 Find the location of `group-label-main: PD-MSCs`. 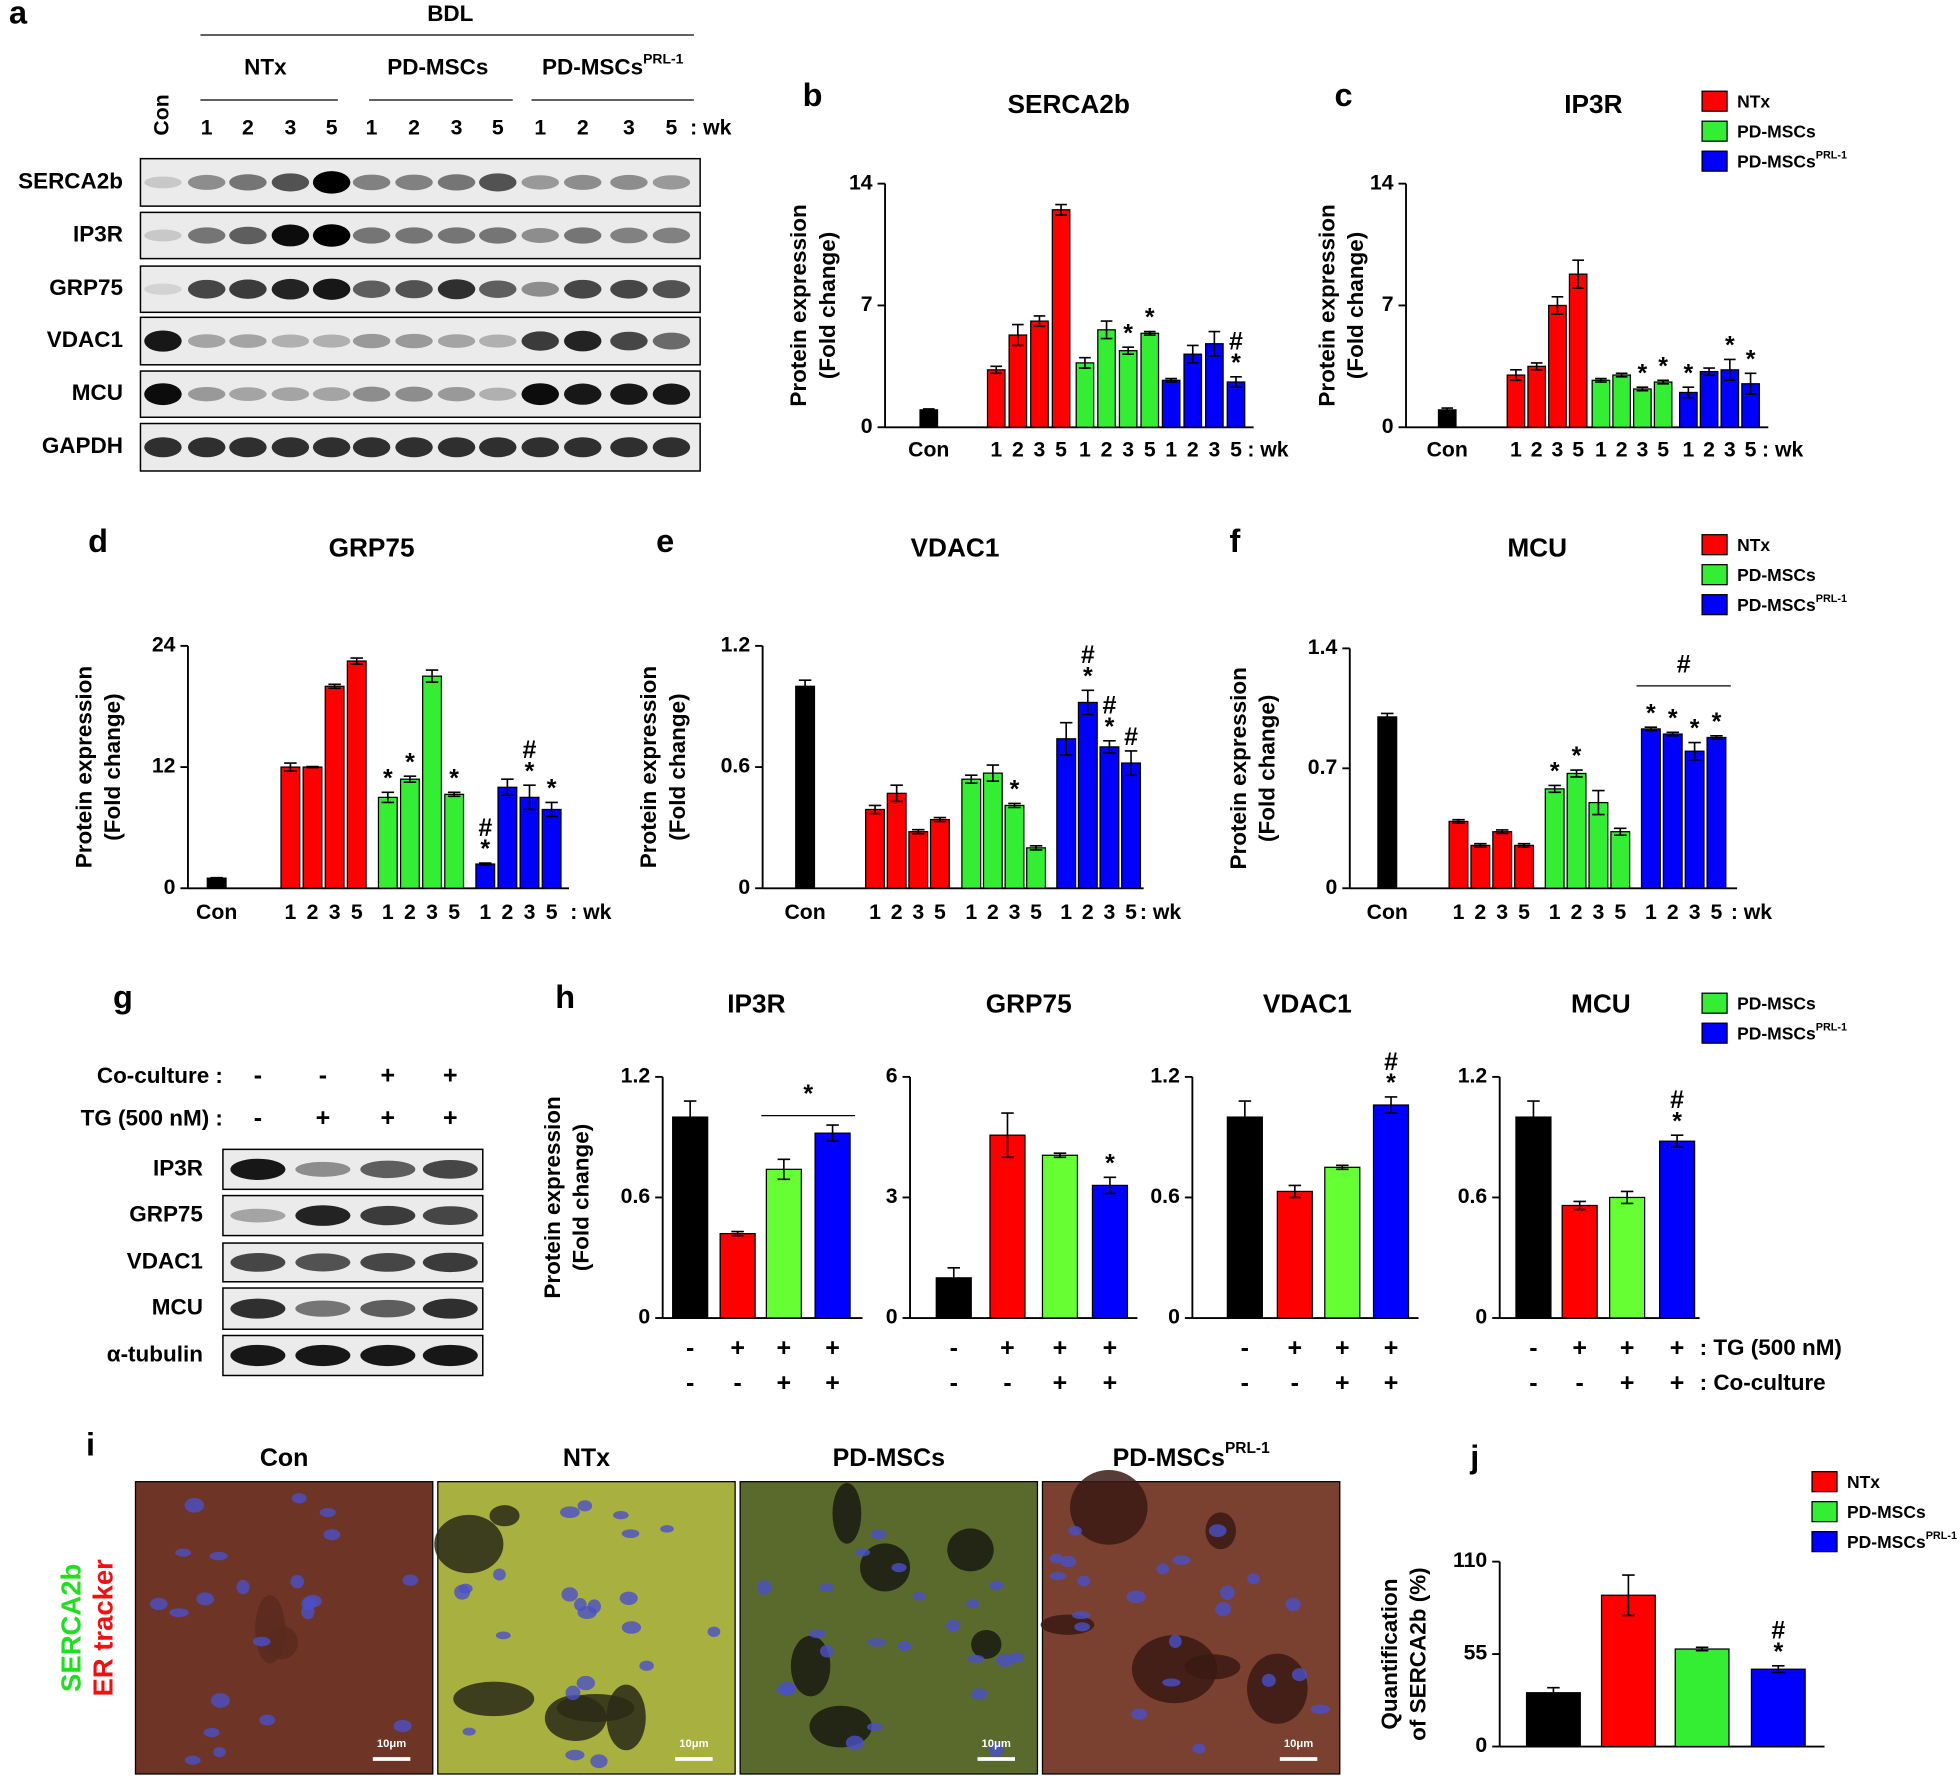

group-label-main: PD-MSCs is located at coordinates (437, 67).